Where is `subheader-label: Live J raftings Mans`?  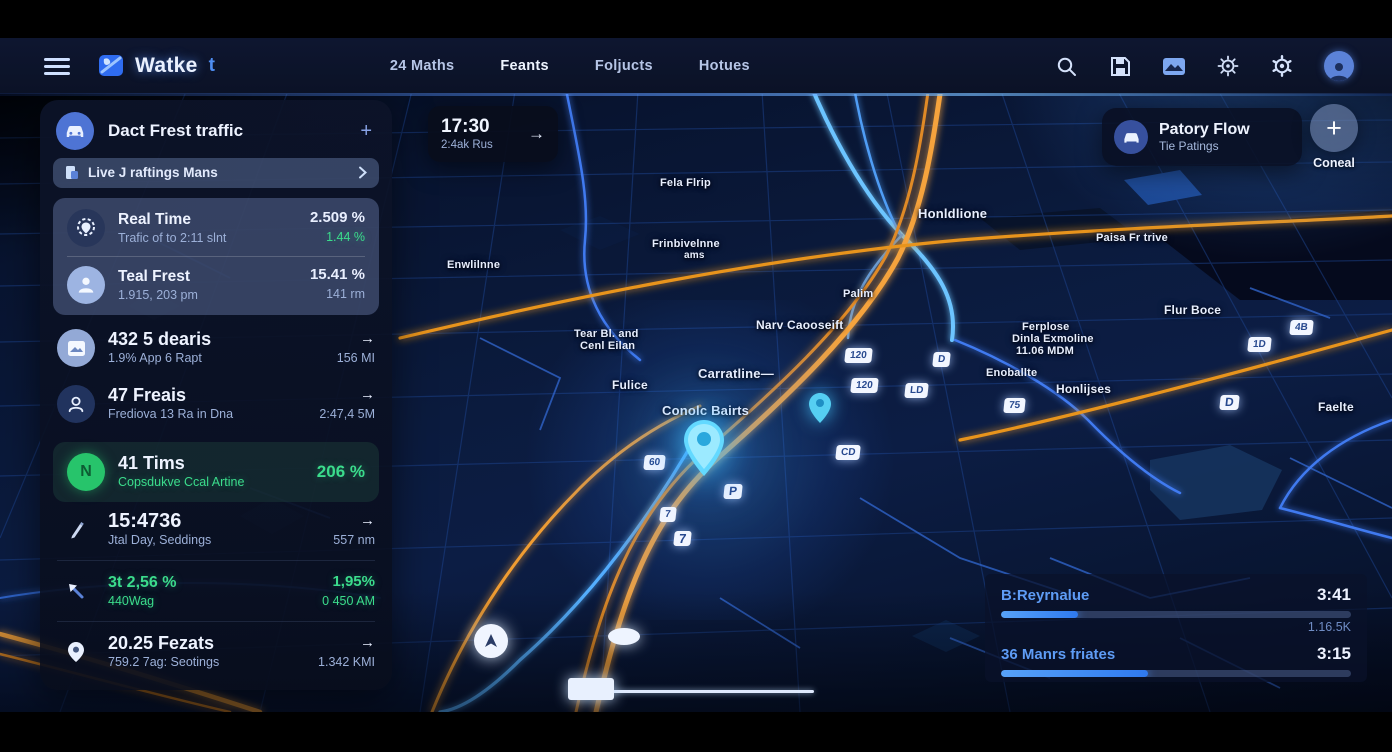 subheader-label: Live J raftings Mans is located at coordinates (153, 173).